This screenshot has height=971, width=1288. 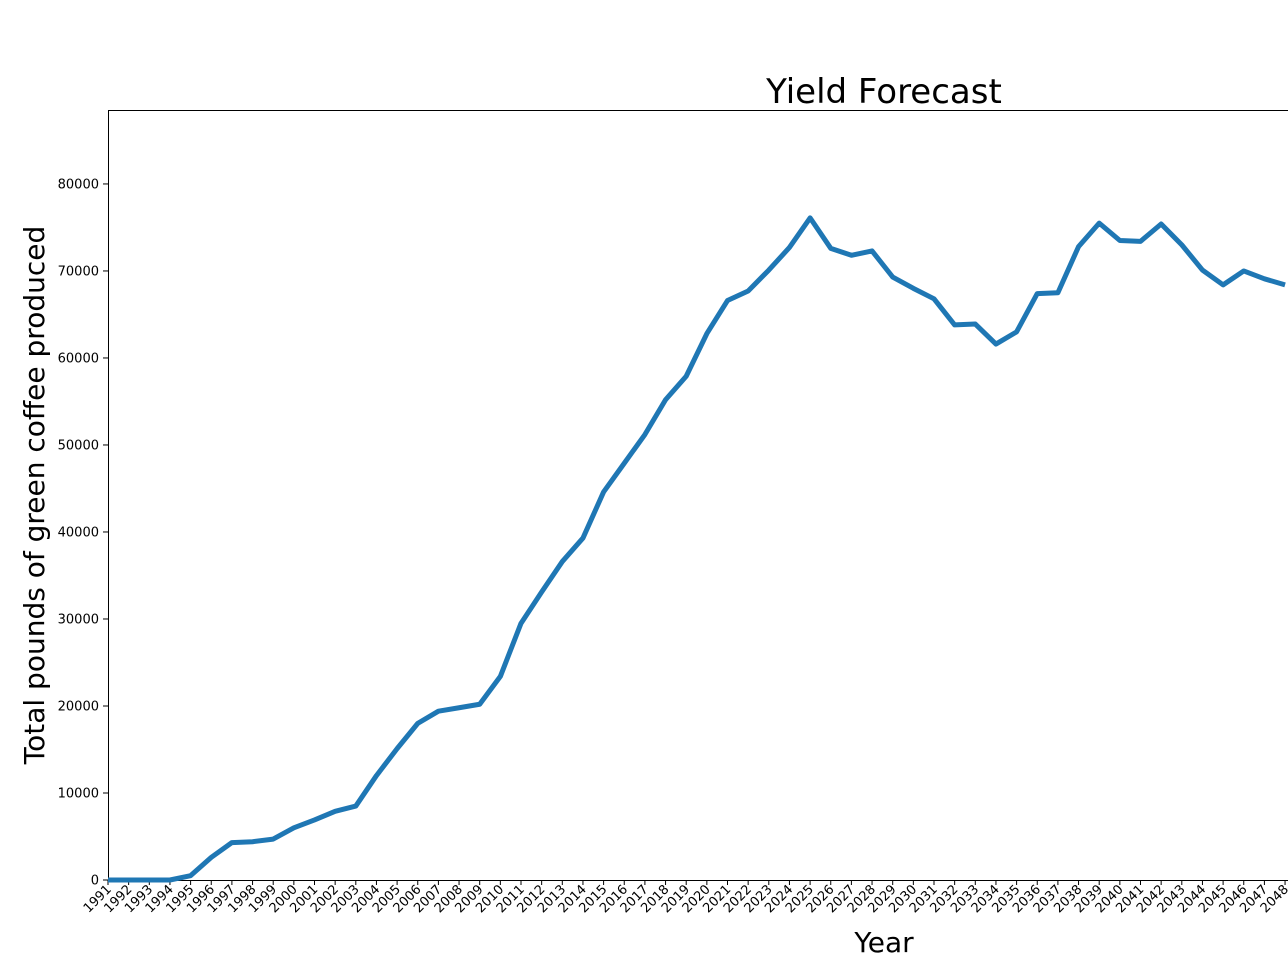 What do you see at coordinates (78, 532) in the screenshot?
I see `y-tick-label: 40000` at bounding box center [78, 532].